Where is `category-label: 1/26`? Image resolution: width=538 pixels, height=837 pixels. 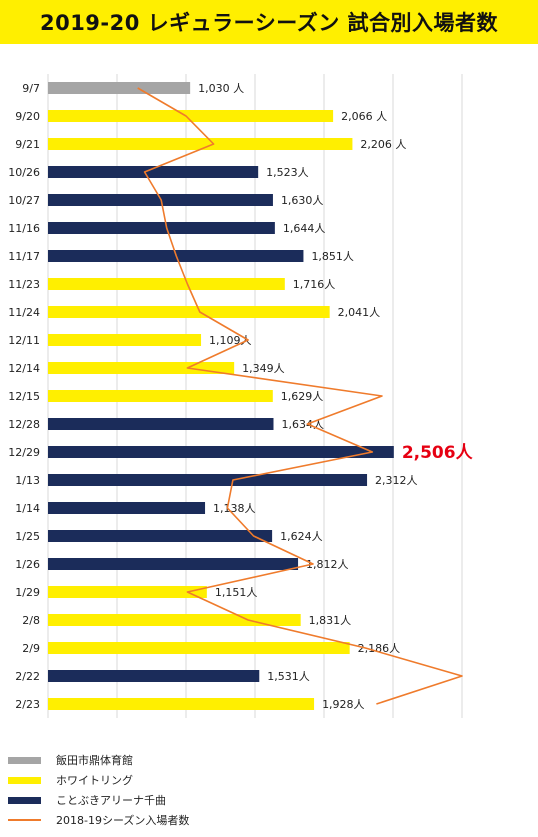 category-label: 1/26 is located at coordinates (27, 564).